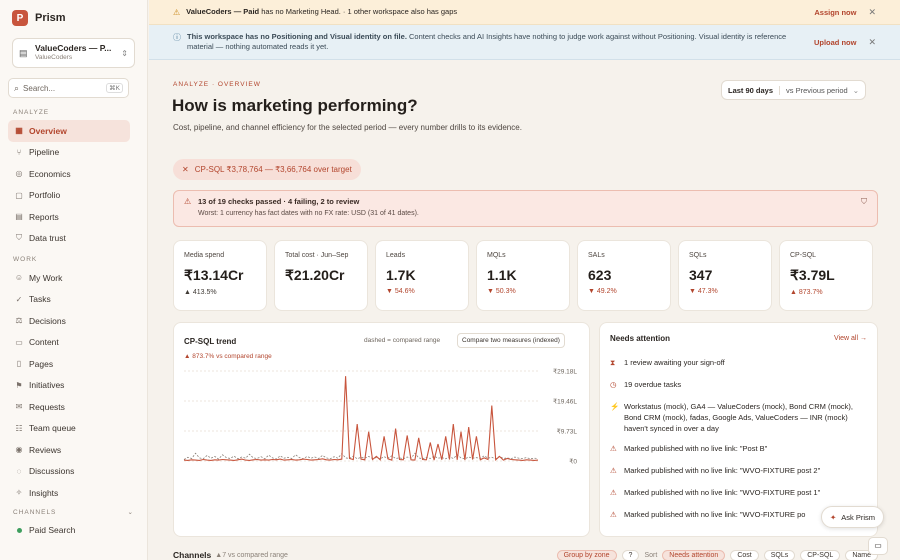 This screenshot has width=900, height=560. What do you see at coordinates (402, 340) in the screenshot?
I see `trend-legend: dashed = compared range` at bounding box center [402, 340].